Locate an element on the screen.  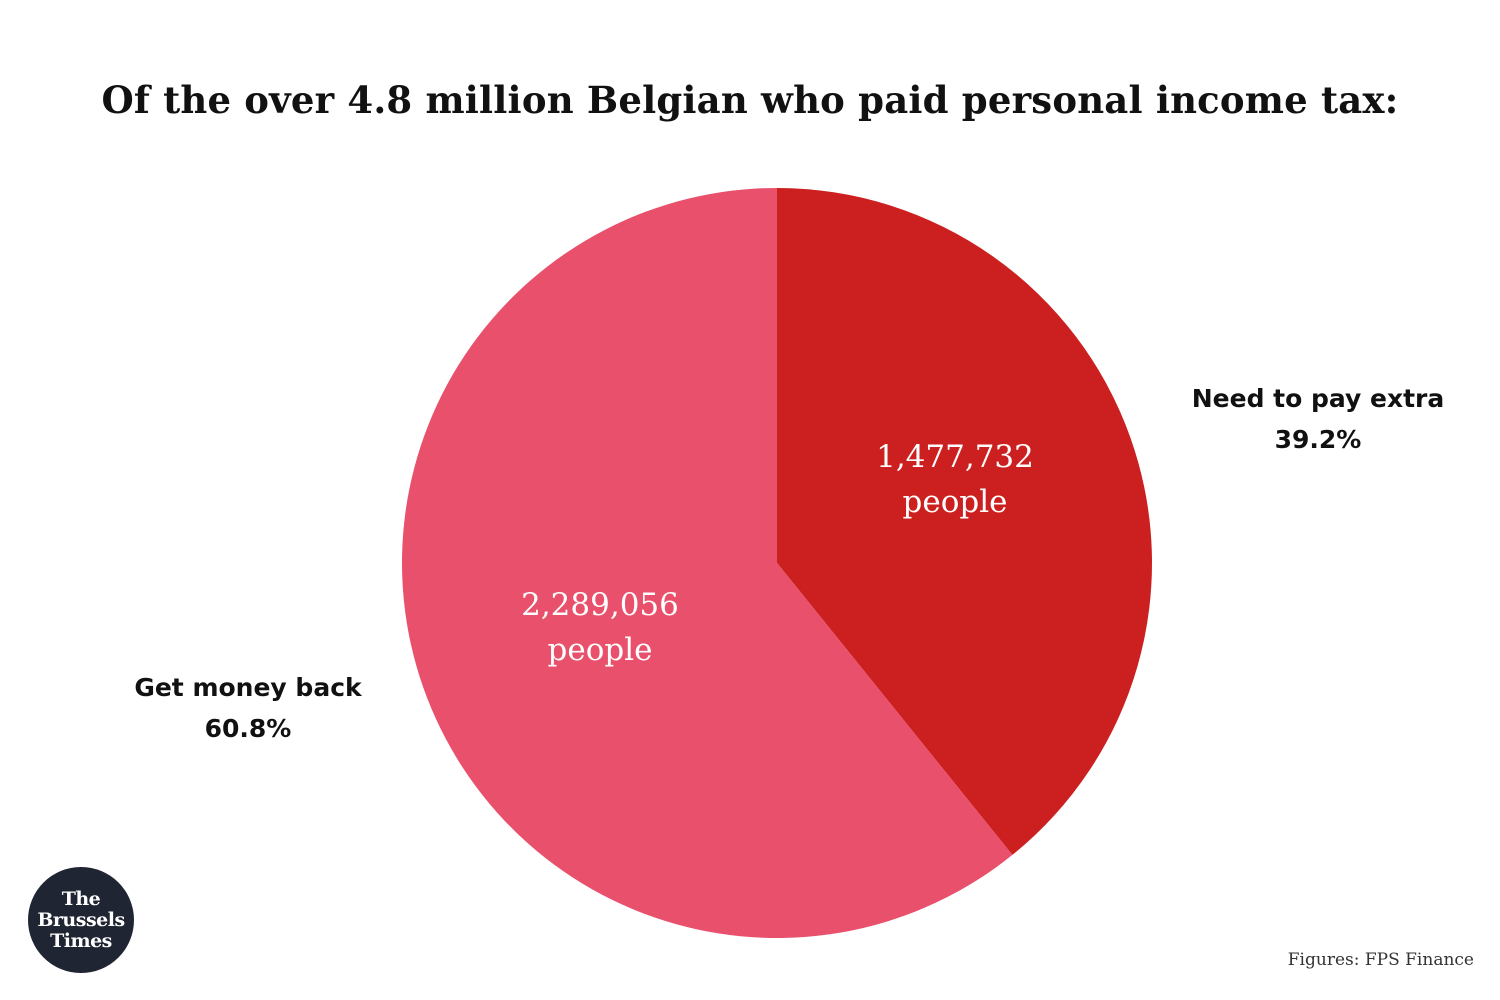
label-need-to-pay-extra-name: Need to pay extra is located at coordinates (1318, 398).